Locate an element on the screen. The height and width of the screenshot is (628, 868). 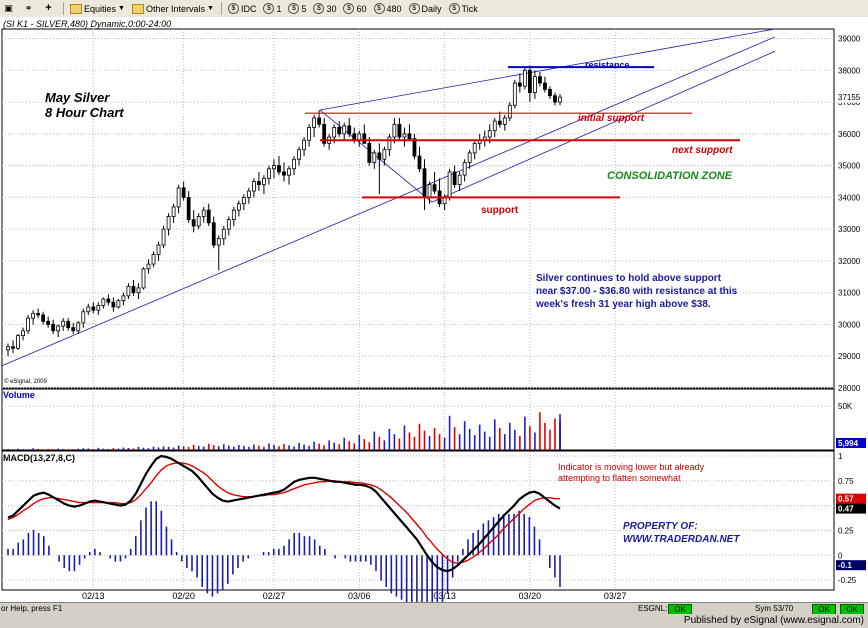
toolbar-button-5: $5 is located at coordinates (297, 8).